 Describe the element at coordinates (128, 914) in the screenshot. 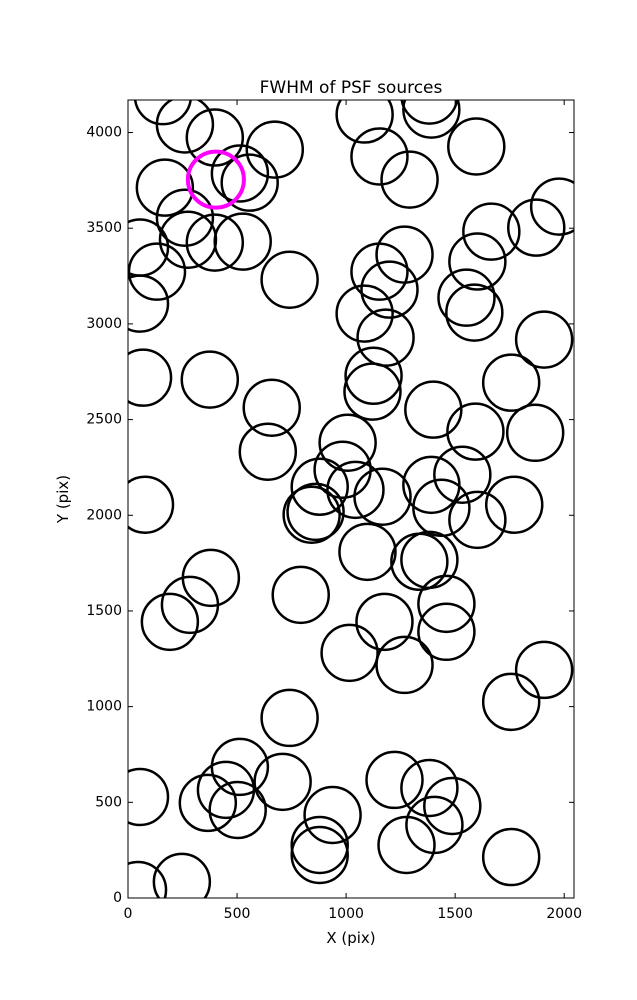

I see `x-tick-label: 0` at that location.